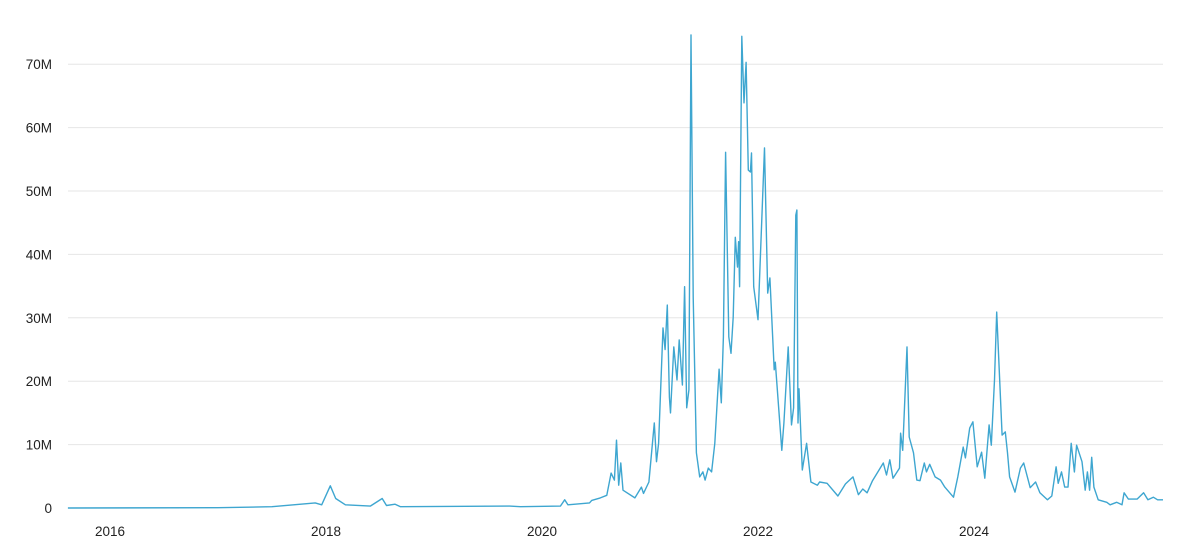 This screenshot has width=1200, height=556. I want to click on x-tick-label: 2022, so click(758, 531).